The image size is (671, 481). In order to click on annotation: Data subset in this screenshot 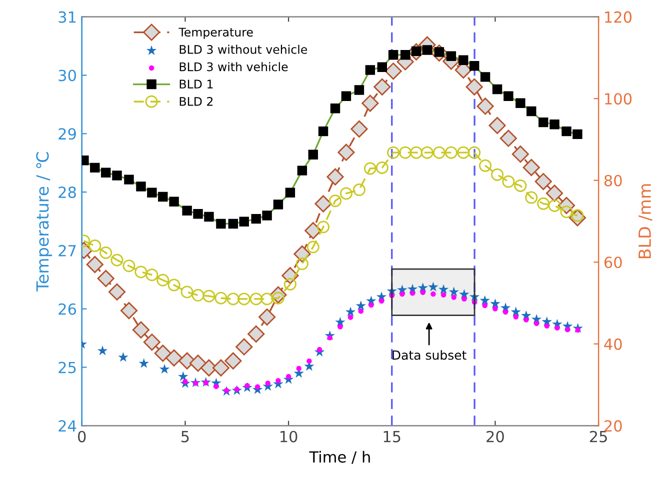, I will do `click(429, 355)`.